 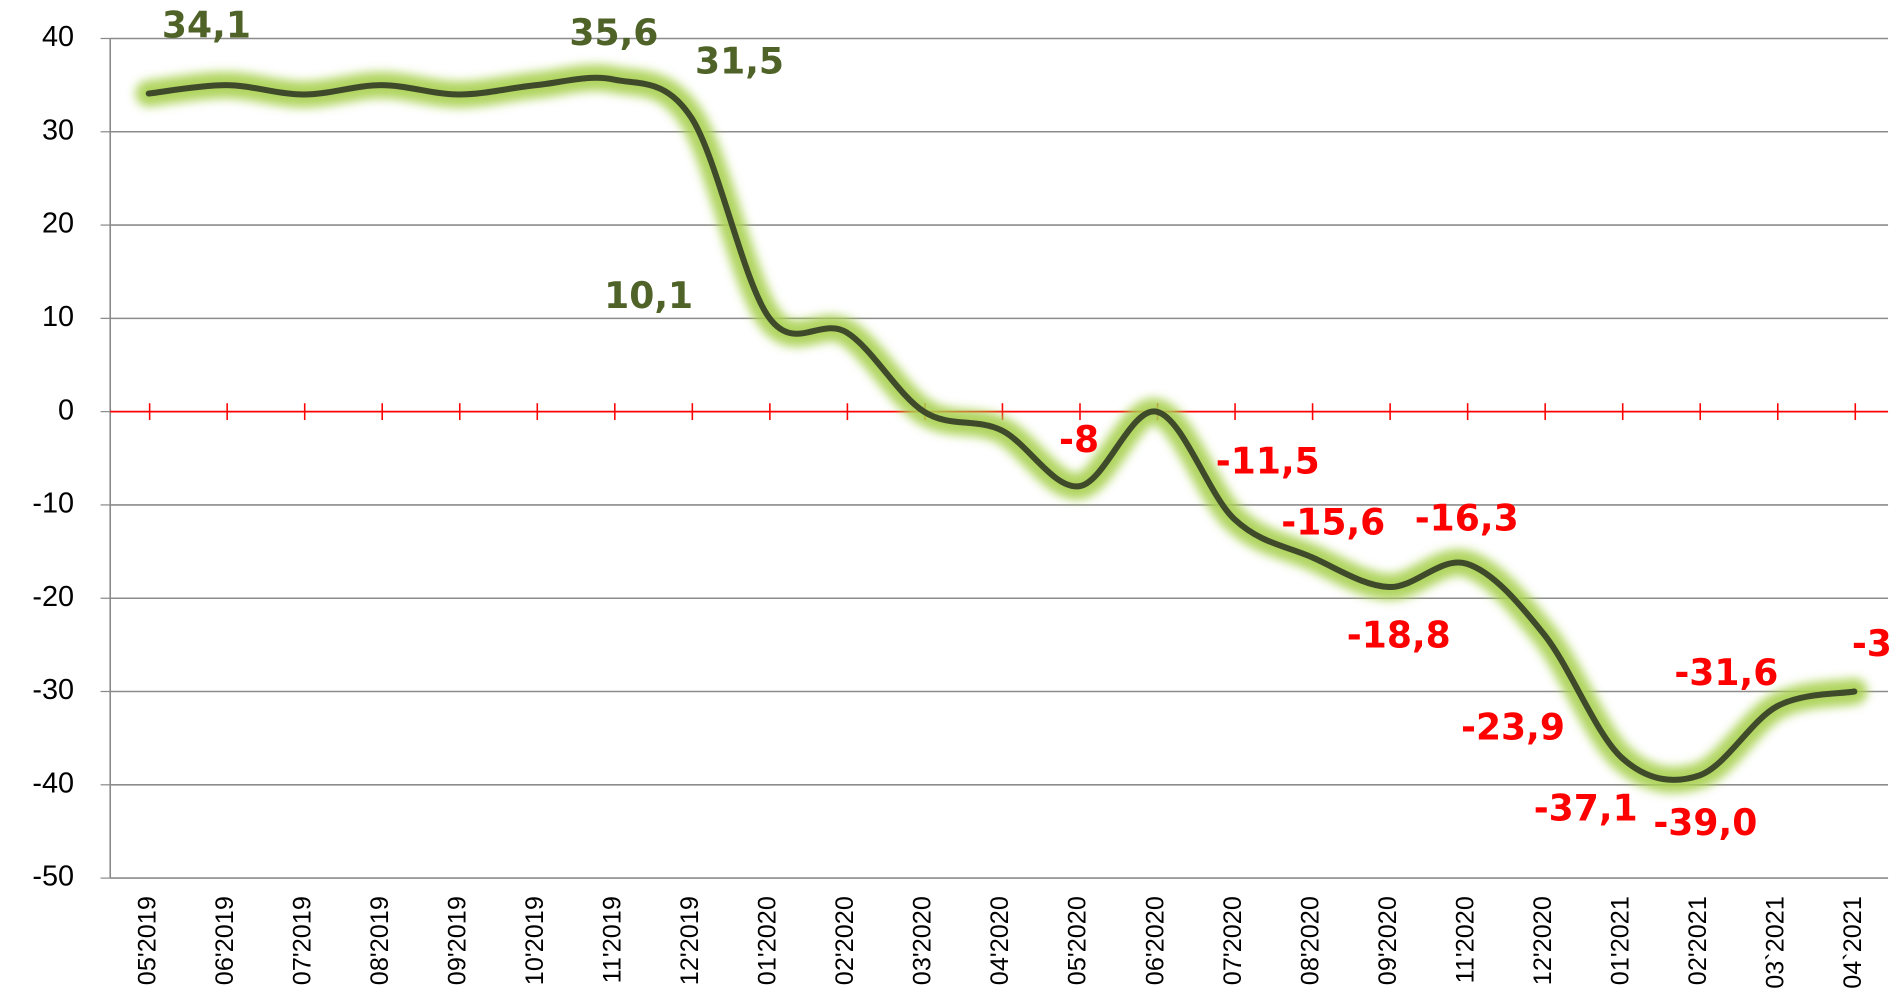 I want to click on data-label: -30, so click(x=1871, y=644).